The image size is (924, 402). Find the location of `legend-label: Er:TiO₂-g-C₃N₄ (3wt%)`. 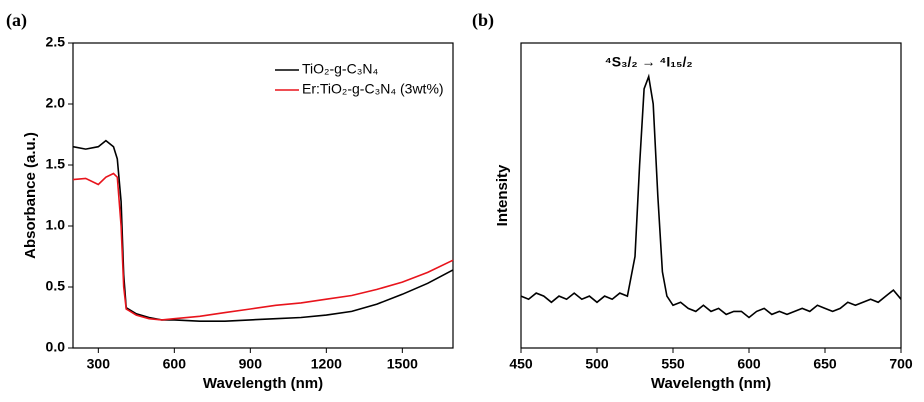

legend-label: Er:TiO₂-g-C₃N₄ (3wt%) is located at coordinates (373, 89).